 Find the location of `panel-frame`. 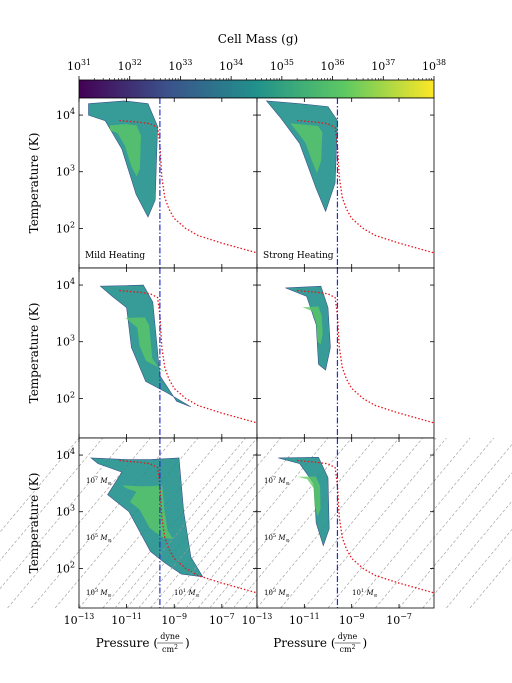

panel-frame is located at coordinates (345, 523).